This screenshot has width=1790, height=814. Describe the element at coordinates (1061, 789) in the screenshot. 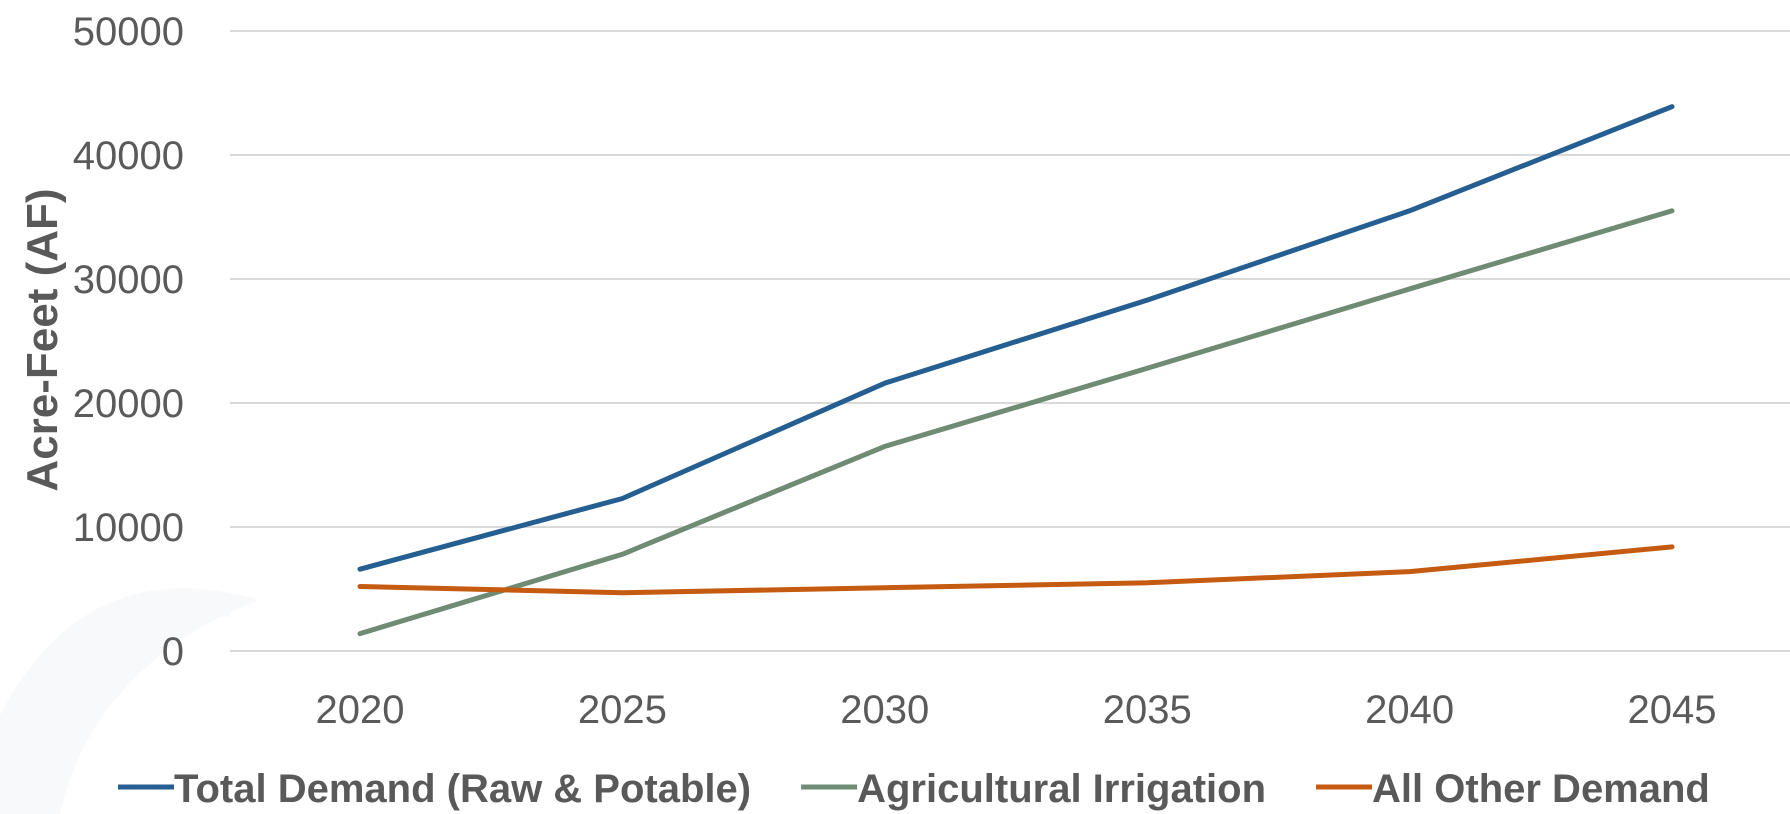

I see `legend-label: Agricultural Irrigation` at that location.